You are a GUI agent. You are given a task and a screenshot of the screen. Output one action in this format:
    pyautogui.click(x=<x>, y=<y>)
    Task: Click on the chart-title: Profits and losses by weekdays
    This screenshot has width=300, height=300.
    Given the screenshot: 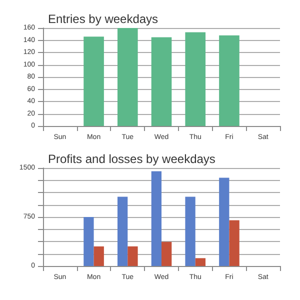 What is the action you would take?
    pyautogui.click(x=132, y=159)
    